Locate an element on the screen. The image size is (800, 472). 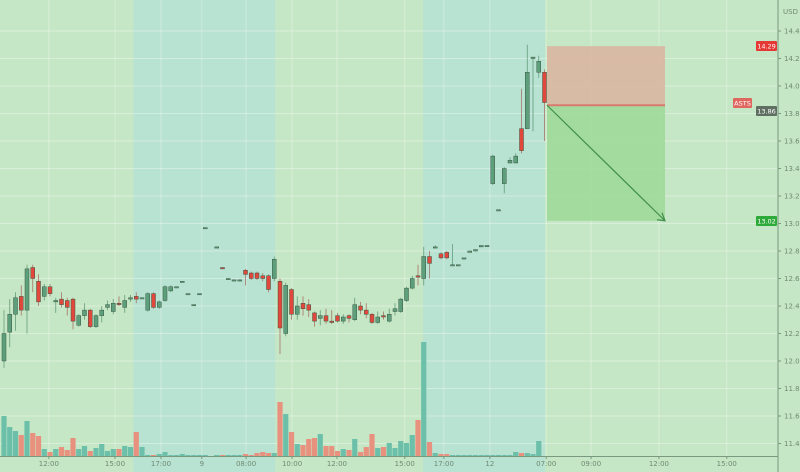
price-badges: 14.29 13.86 13.02 ASTS is located at coordinates (755, 133).